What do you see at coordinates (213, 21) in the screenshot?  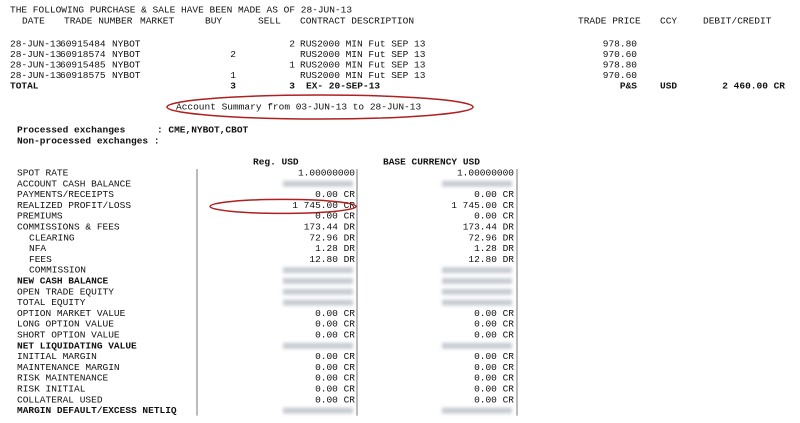 I see `column-header: BUY` at bounding box center [213, 21].